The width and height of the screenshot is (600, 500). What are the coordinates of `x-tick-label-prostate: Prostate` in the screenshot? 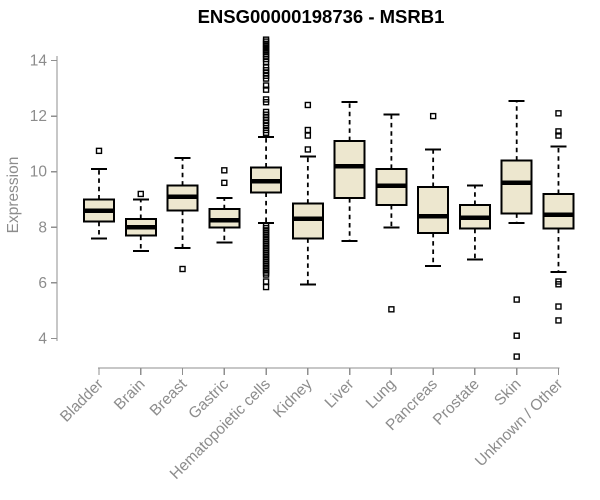 It's located at (456, 402).